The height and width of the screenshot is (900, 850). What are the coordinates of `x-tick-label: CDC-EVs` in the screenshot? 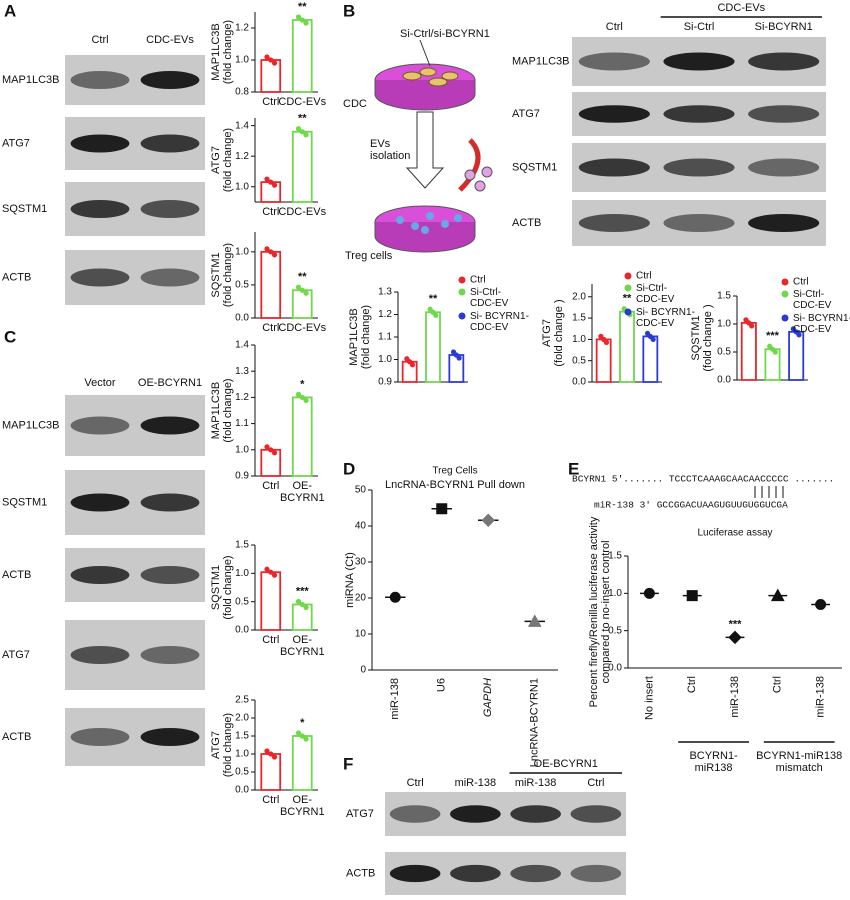 It's located at (302, 102).